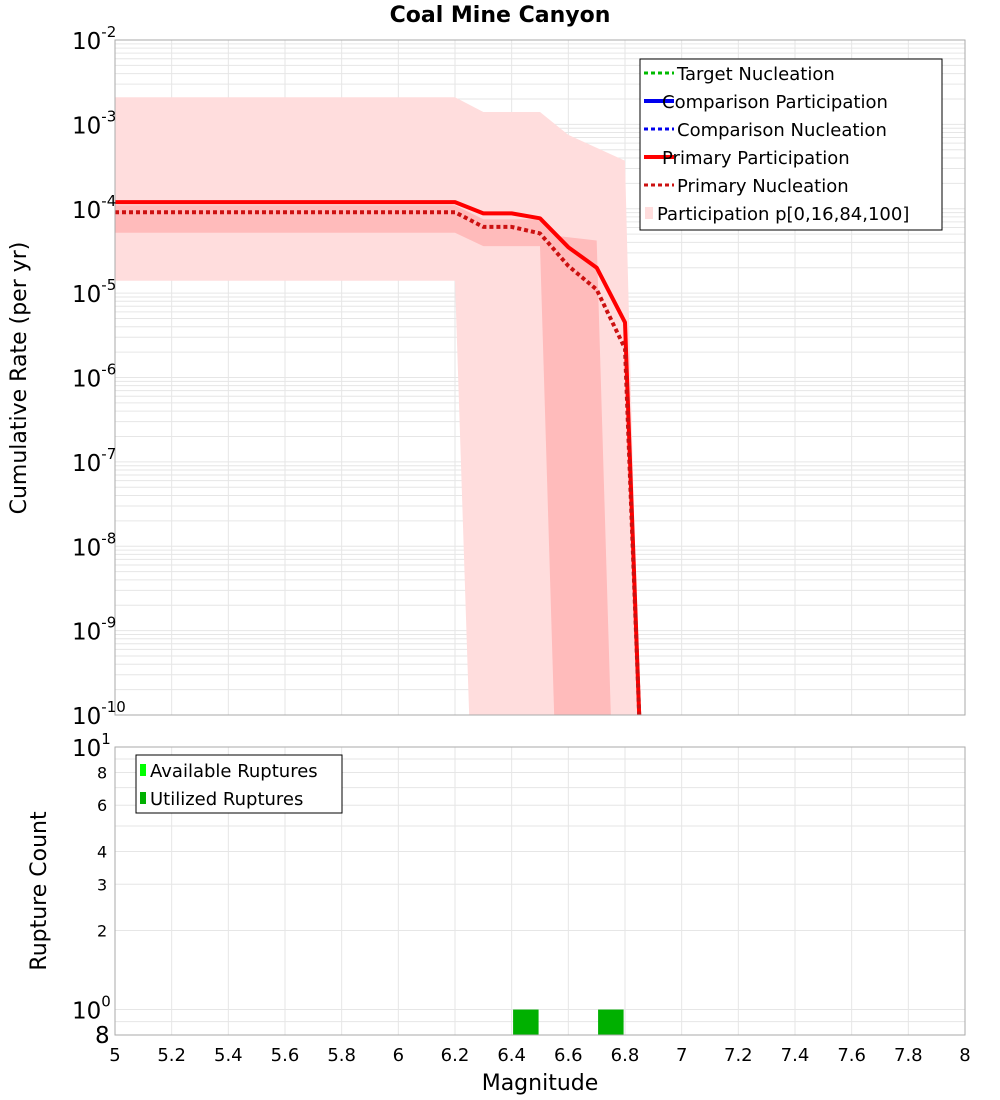 This screenshot has width=1000, height=1100. What do you see at coordinates (108, 623) in the screenshot?
I see `y-tick-exponent: -9` at bounding box center [108, 623].